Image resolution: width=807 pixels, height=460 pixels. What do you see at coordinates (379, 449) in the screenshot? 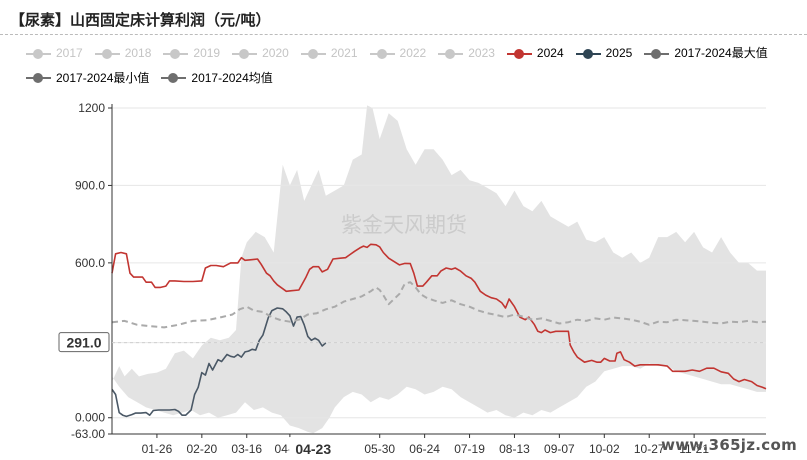
I see `x-tick-label: 05-30` at bounding box center [379, 449].